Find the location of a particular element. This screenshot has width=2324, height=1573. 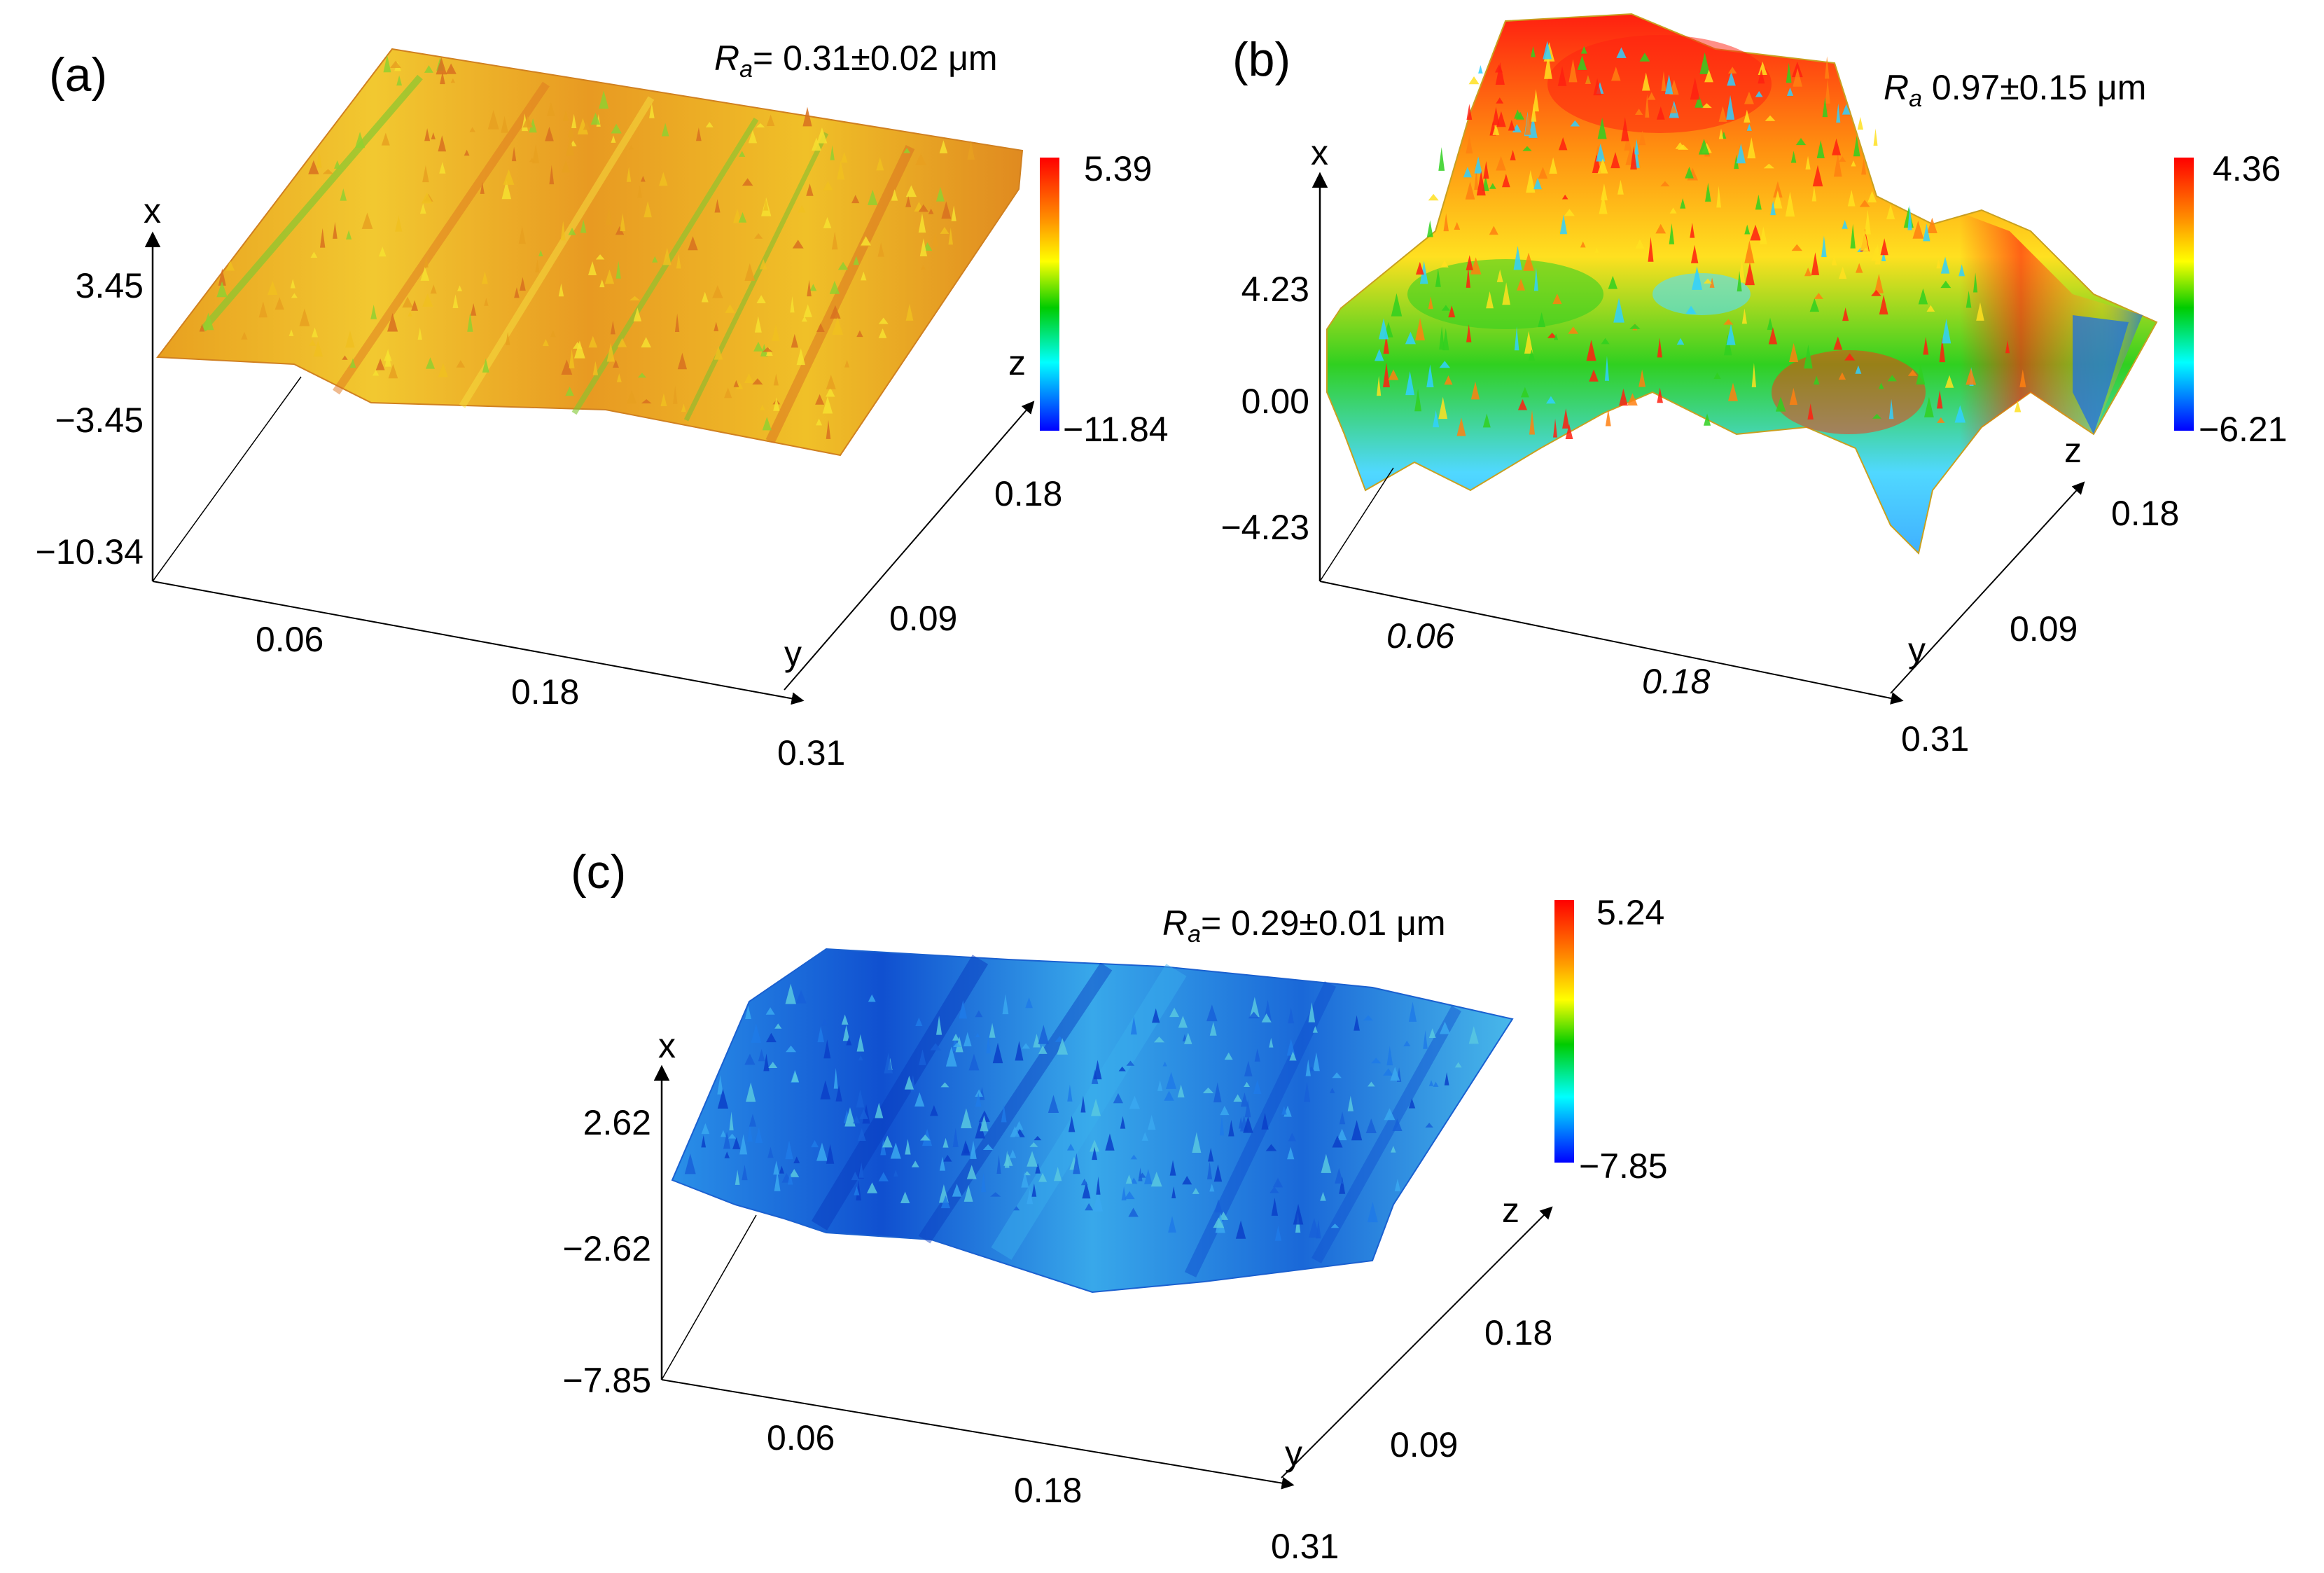

z-tick-b-0: 4.23 is located at coordinates (1275, 289).